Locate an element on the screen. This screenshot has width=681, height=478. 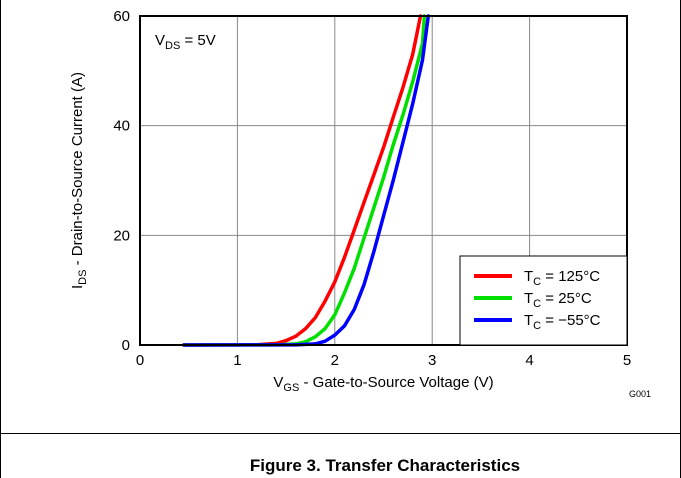
legend-label-rest: = 125°C is located at coordinates (570, 276).